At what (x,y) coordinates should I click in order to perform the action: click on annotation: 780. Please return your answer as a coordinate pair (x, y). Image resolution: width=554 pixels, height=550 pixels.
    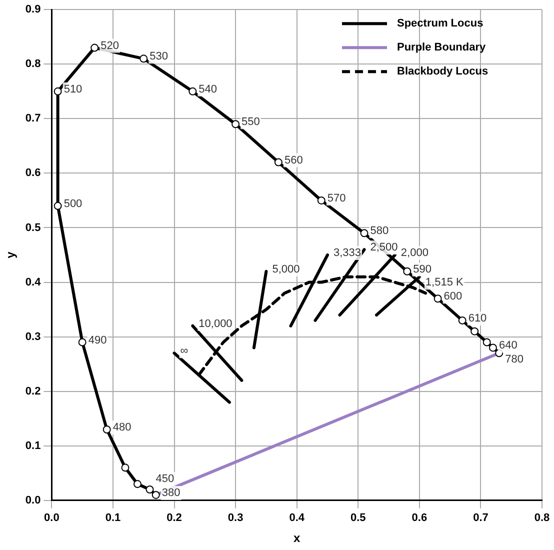
    Looking at the image, I should click on (514, 360).